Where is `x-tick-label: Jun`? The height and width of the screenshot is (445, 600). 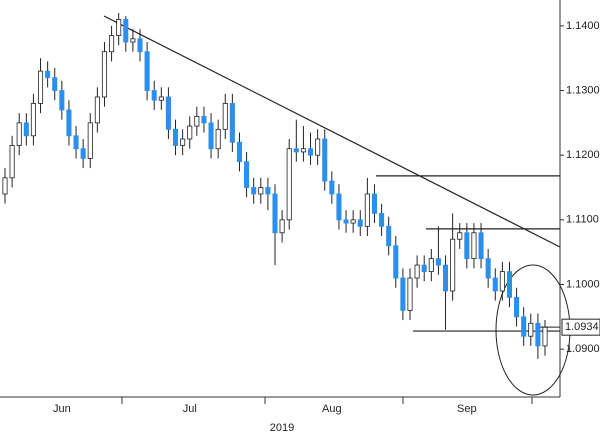 x-tick-label: Jun is located at coordinates (62, 409).